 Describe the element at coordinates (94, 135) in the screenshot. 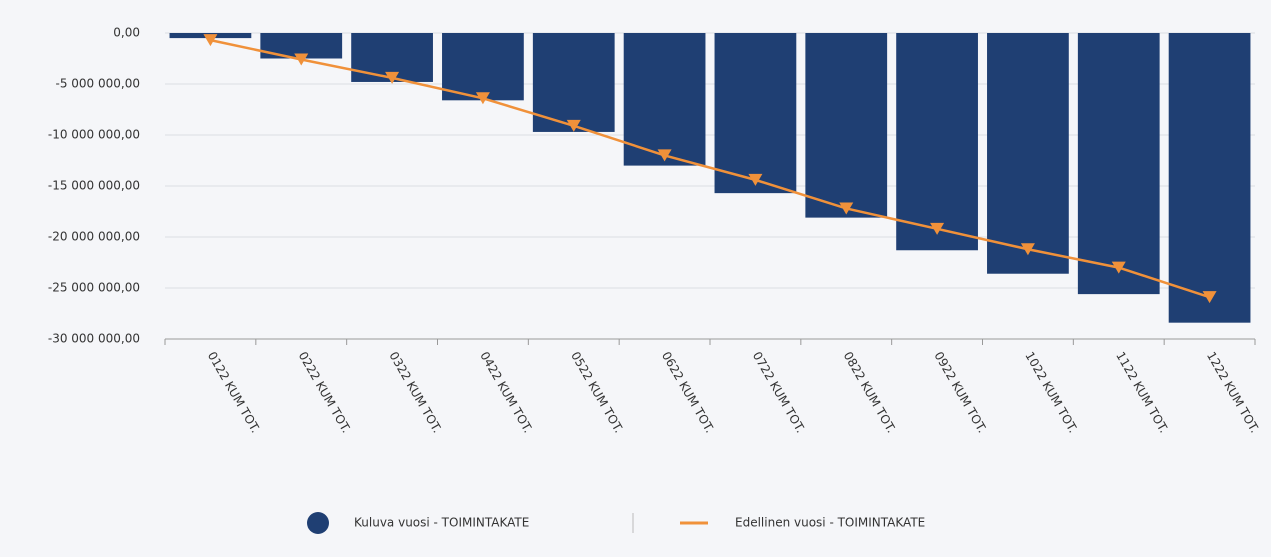

I see `y-tick-label: -10 000 000,00` at that location.